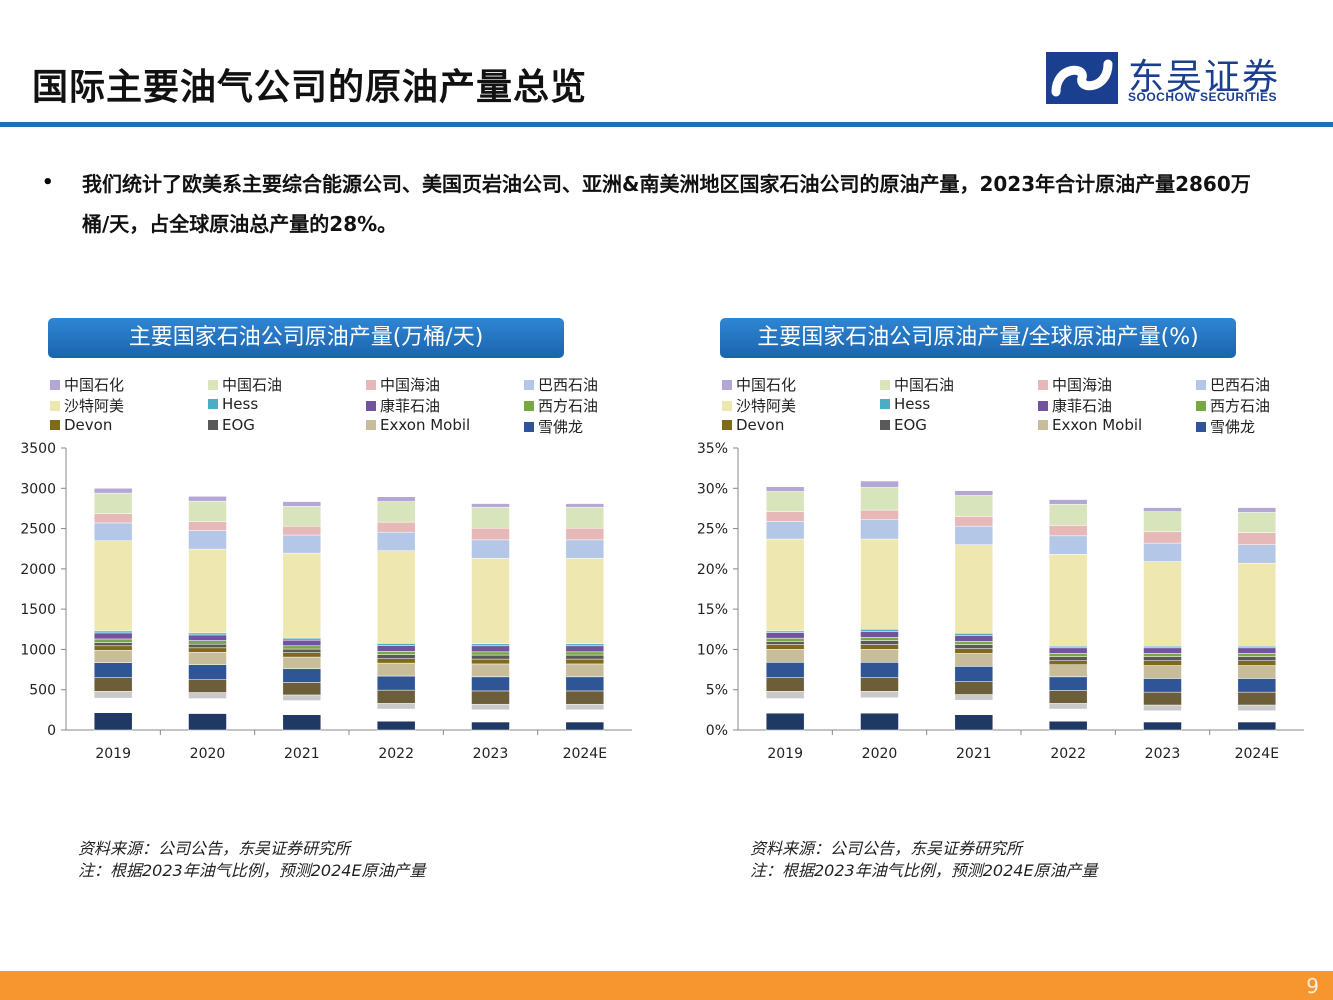 The image size is (1333, 1000). I want to click on legend-item: Exxon Mobil, so click(1090, 425).